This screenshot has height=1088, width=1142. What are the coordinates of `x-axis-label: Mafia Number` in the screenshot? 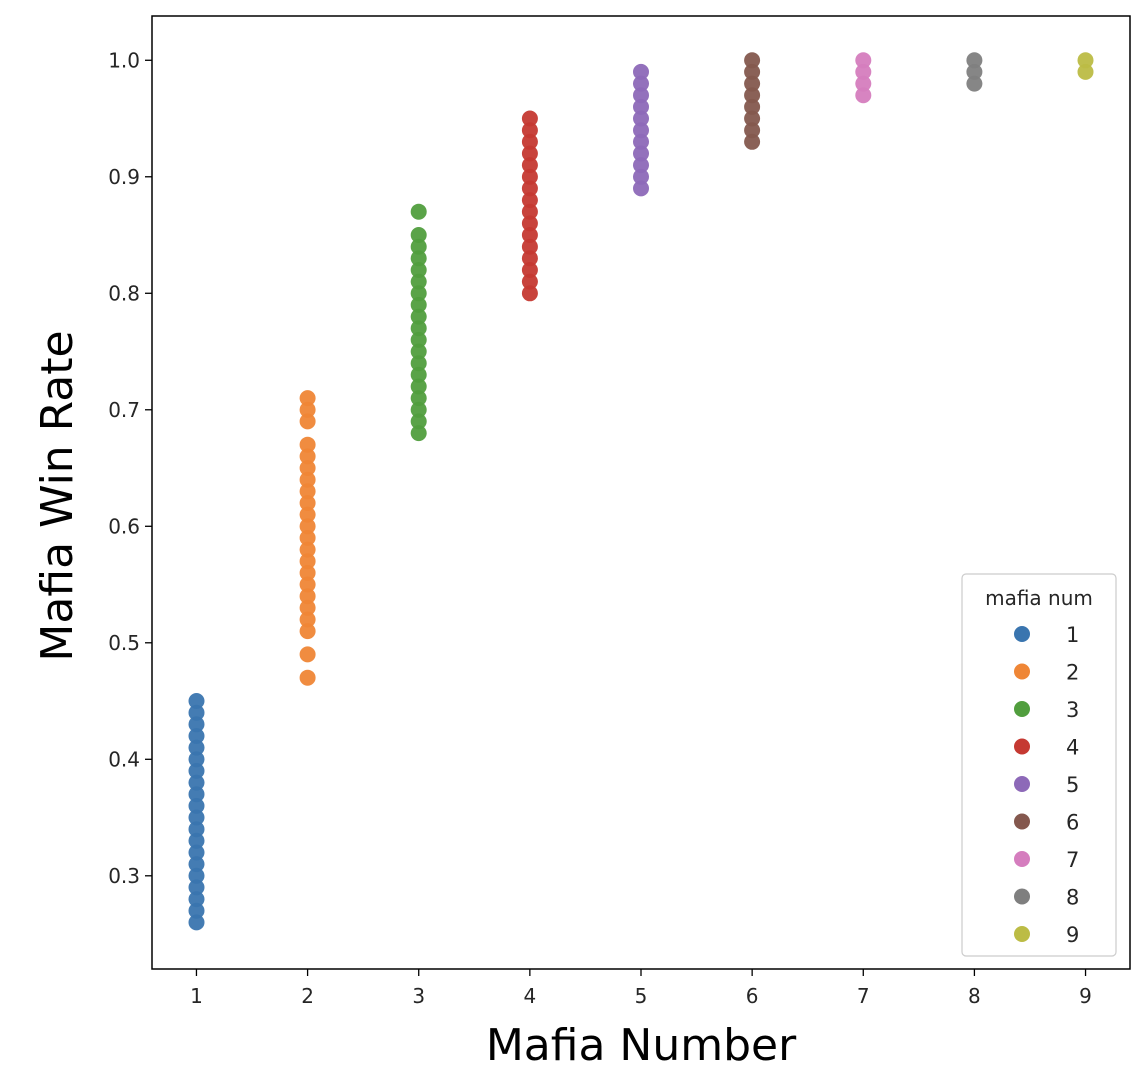 It's located at (641, 1045).